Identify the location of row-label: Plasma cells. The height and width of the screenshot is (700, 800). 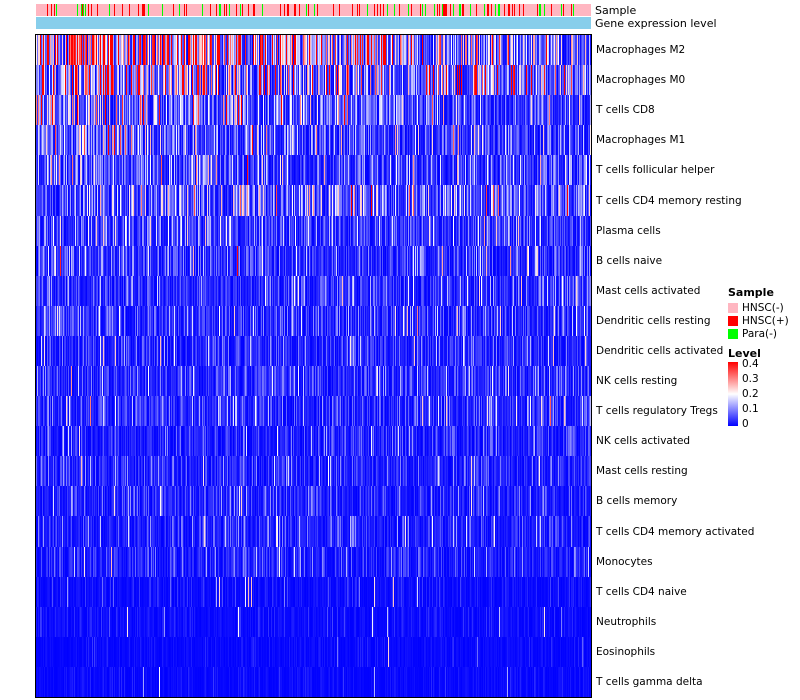
(628, 230).